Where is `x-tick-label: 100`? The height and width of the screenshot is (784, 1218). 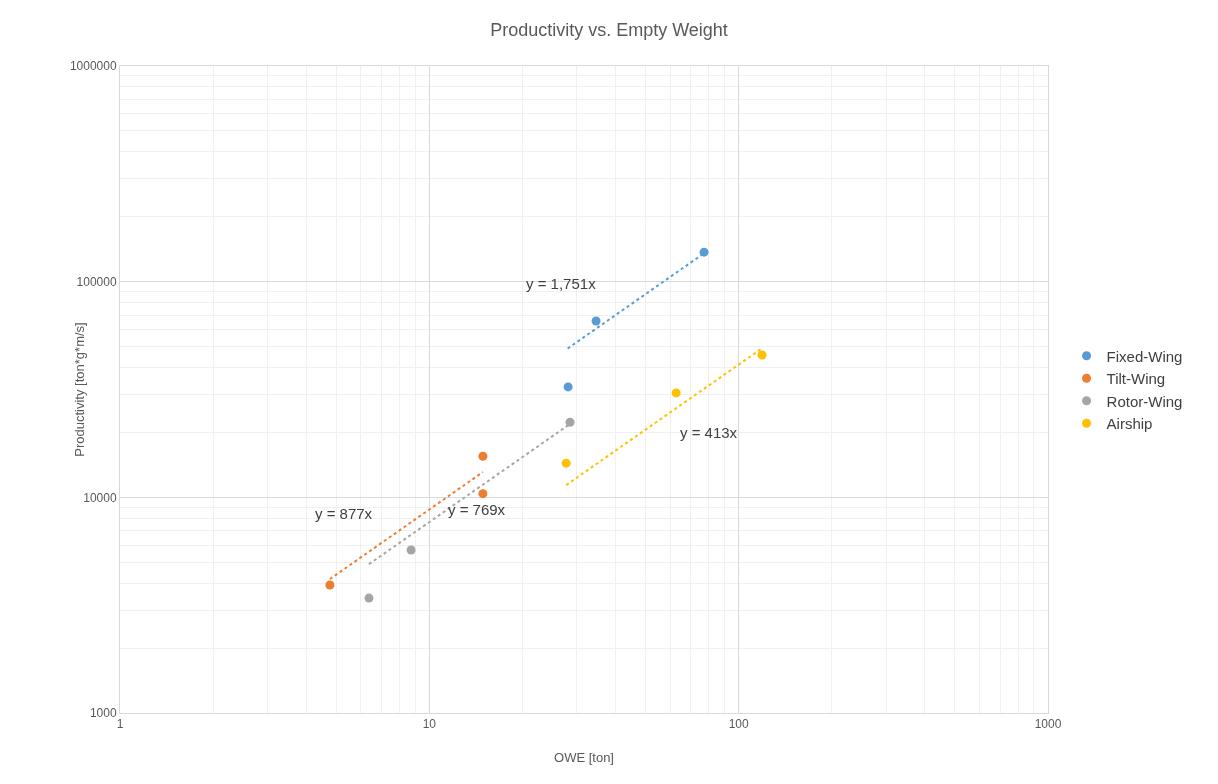 x-tick-label: 100 is located at coordinates (738, 724).